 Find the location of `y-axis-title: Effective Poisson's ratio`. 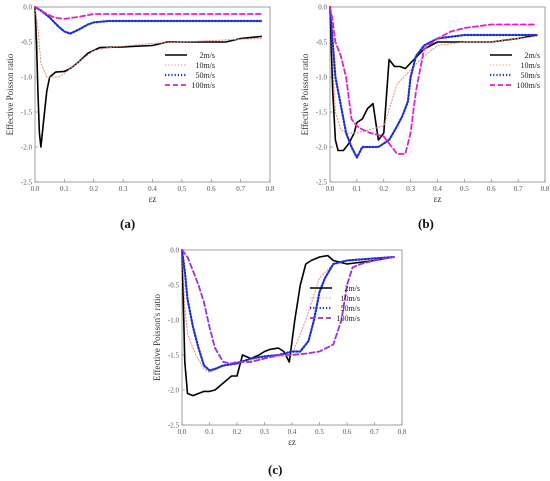

y-axis-title: Effective Poisson's ratio is located at coordinates (157, 337).